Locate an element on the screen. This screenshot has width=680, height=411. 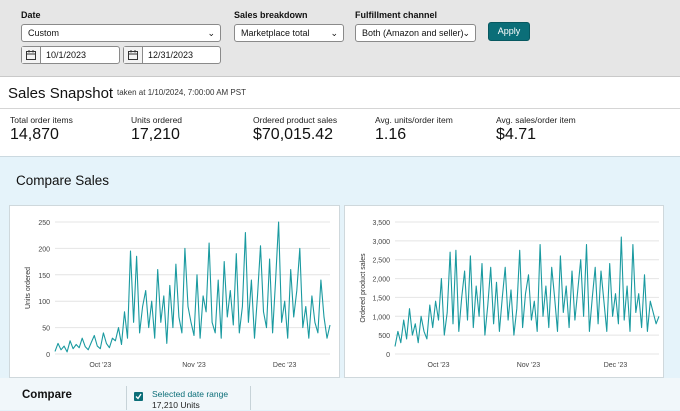
y-axis-label: Ordered product sales is located at coordinates (363, 288).